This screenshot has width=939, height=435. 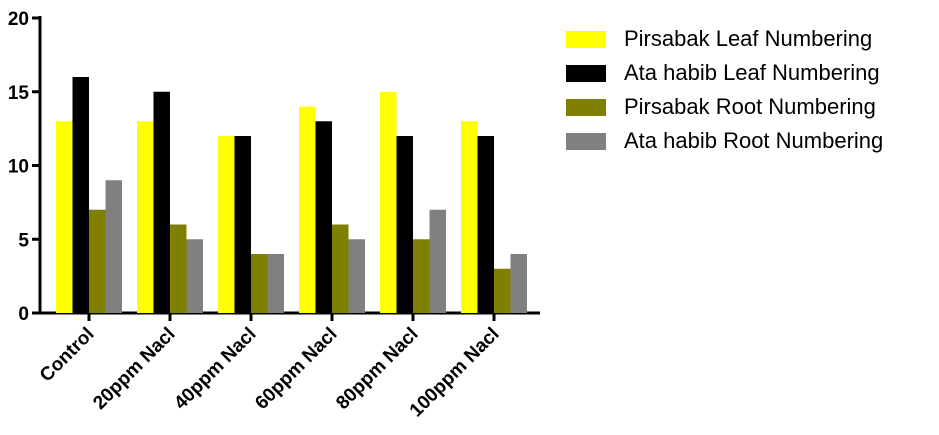 What do you see at coordinates (377, 369) in the screenshot?
I see `x-tick-label: 80ppm Nacl` at bounding box center [377, 369].